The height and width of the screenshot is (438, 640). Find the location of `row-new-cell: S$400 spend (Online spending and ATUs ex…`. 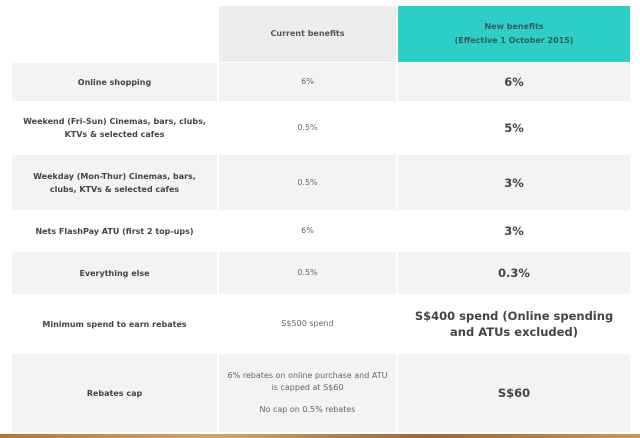

row-new-cell: S$400 spend (Online spending and ATUs ex… is located at coordinates (514, 324).